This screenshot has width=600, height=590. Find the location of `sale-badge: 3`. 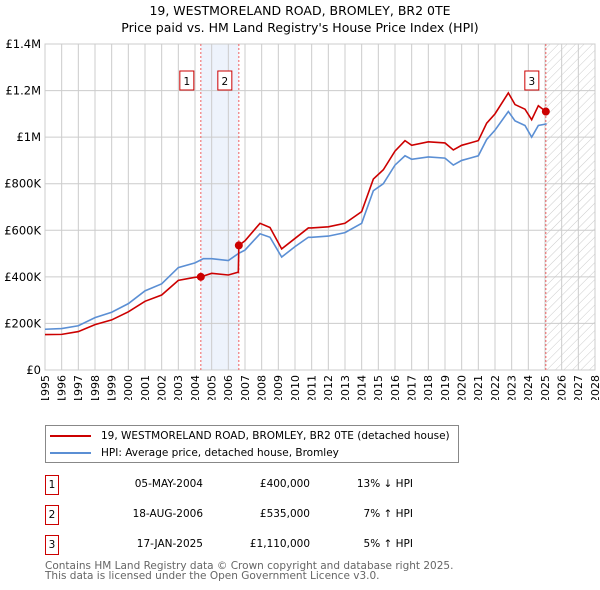

sale-badge: 3 is located at coordinates (52, 545).